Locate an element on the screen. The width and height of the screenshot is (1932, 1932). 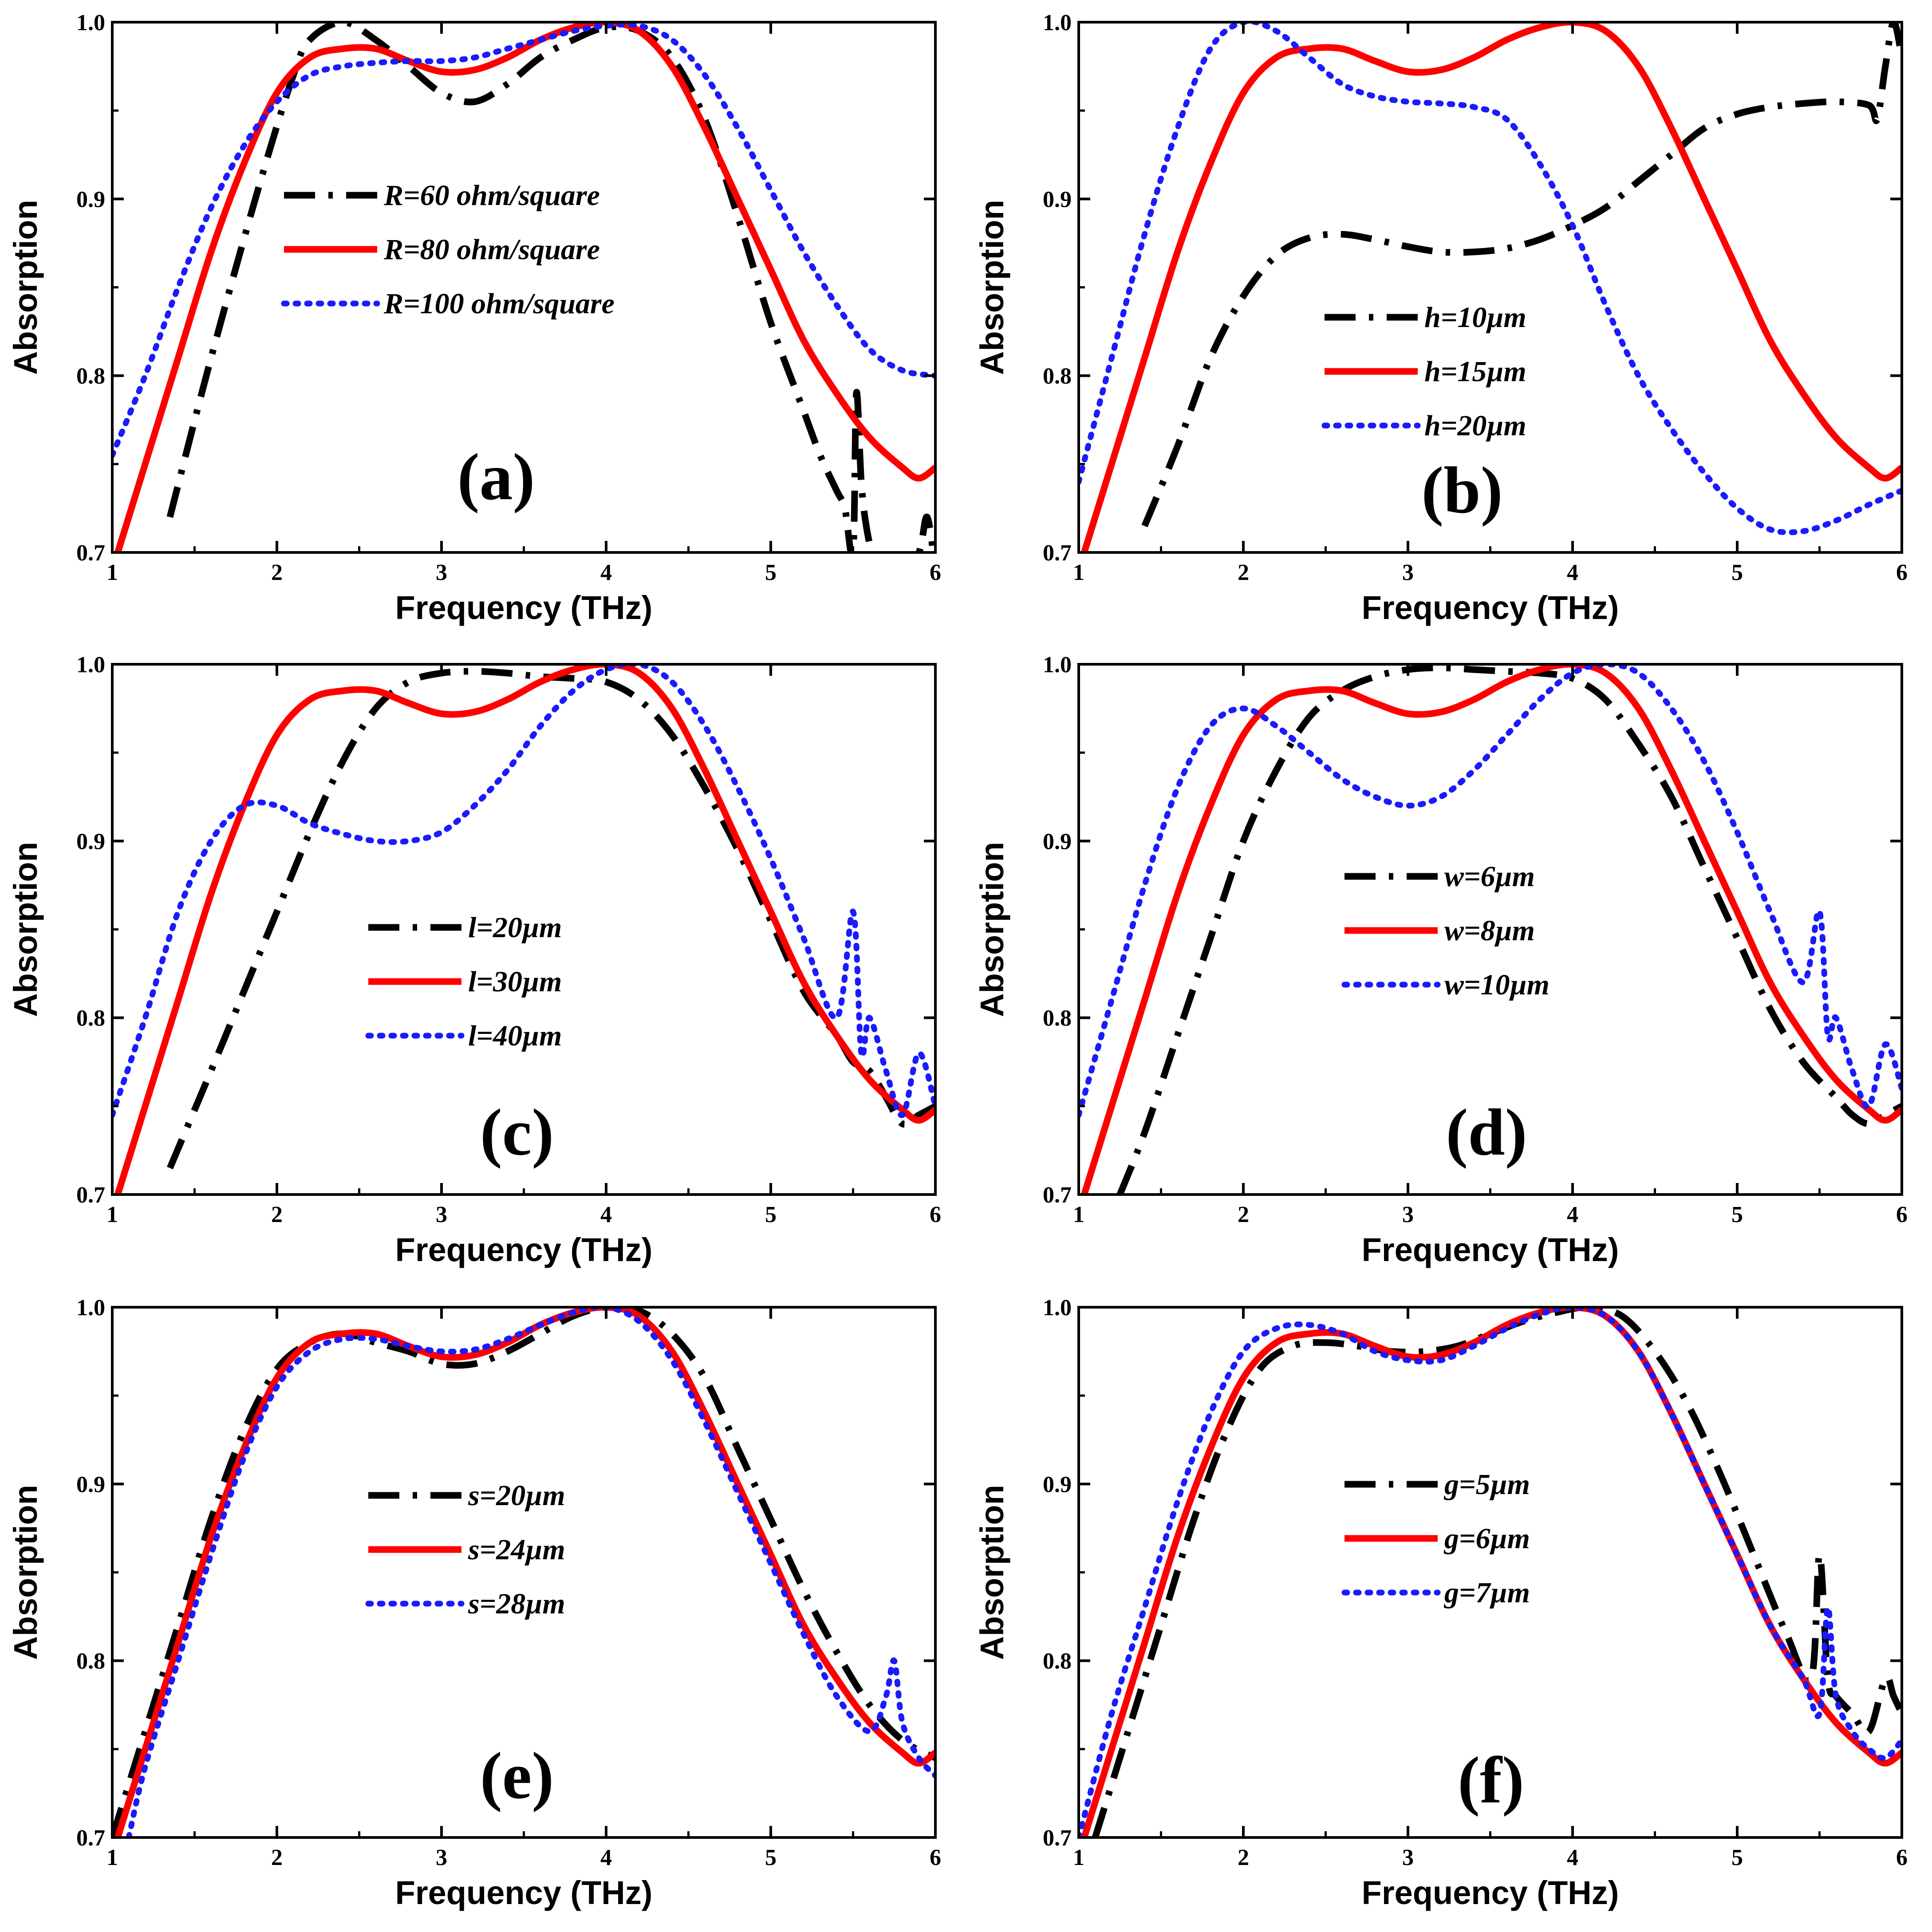
legend-label-3: l=40µm is located at coordinates (515, 1036).